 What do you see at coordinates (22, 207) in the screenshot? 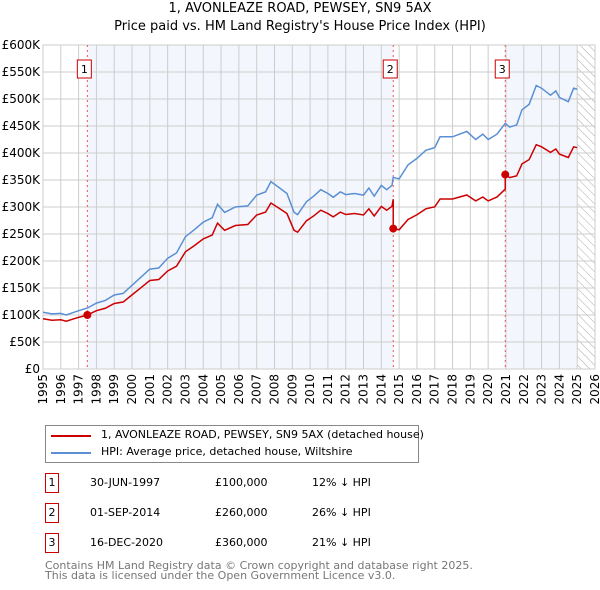
I see `y-tick-label: £300K` at bounding box center [22, 207].